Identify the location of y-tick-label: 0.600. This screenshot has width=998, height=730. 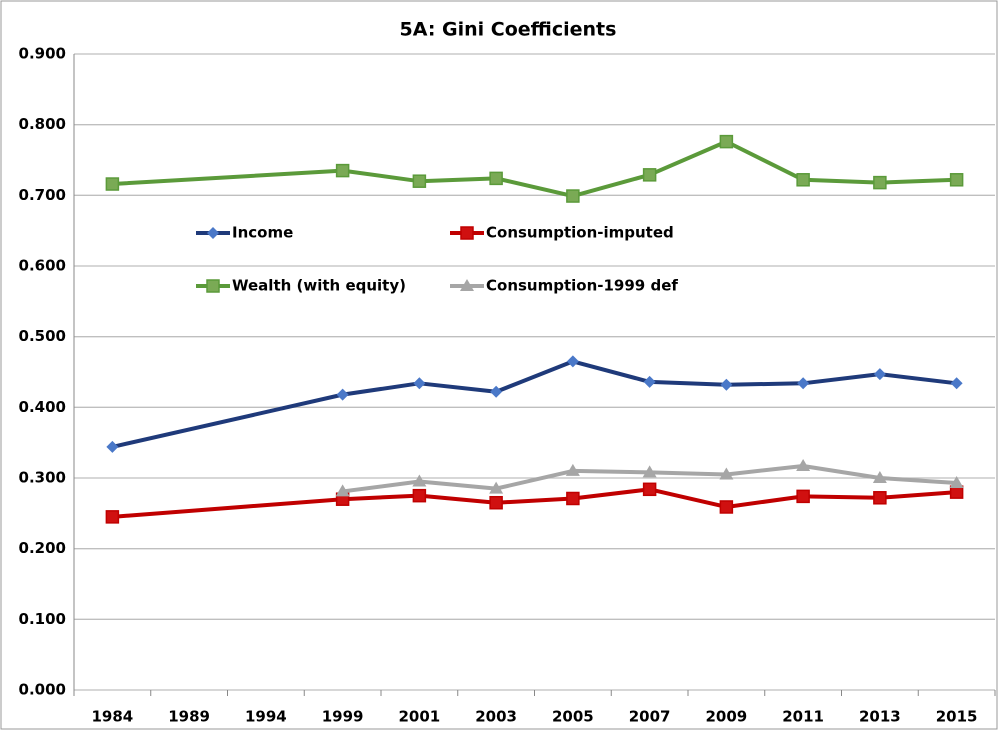
(42, 266).